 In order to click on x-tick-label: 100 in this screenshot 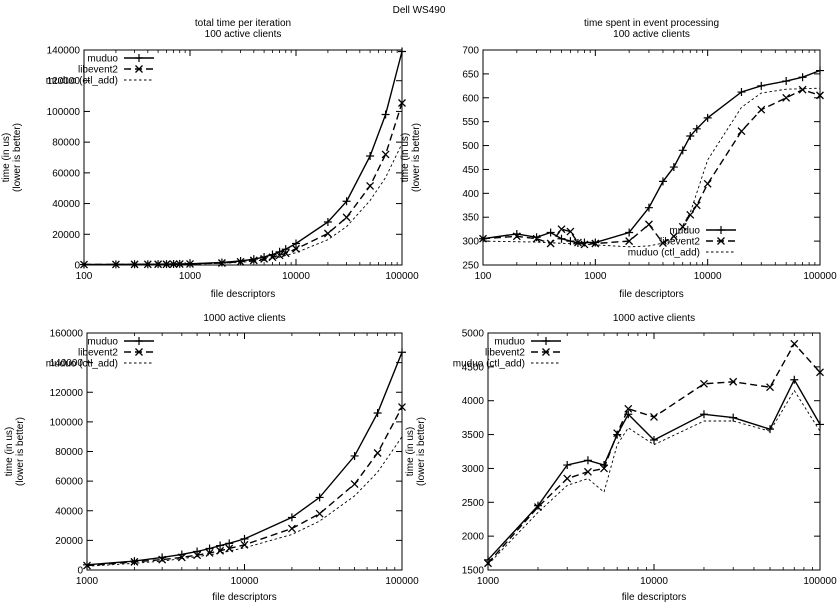, I will do `click(483, 276)`.